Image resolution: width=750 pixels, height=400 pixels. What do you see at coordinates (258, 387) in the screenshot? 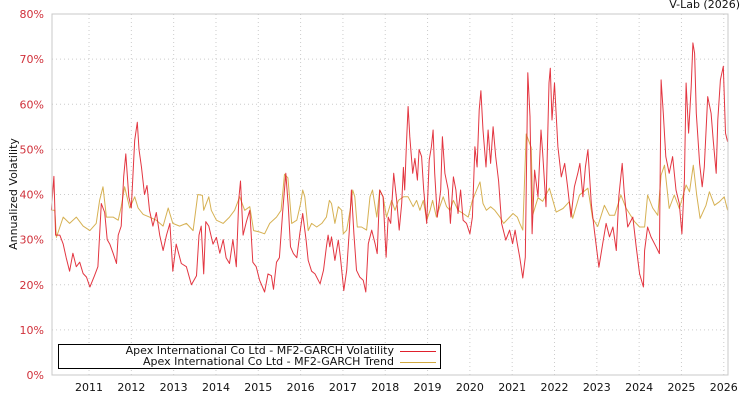
I see `x-tick-label: 2015` at bounding box center [258, 387].